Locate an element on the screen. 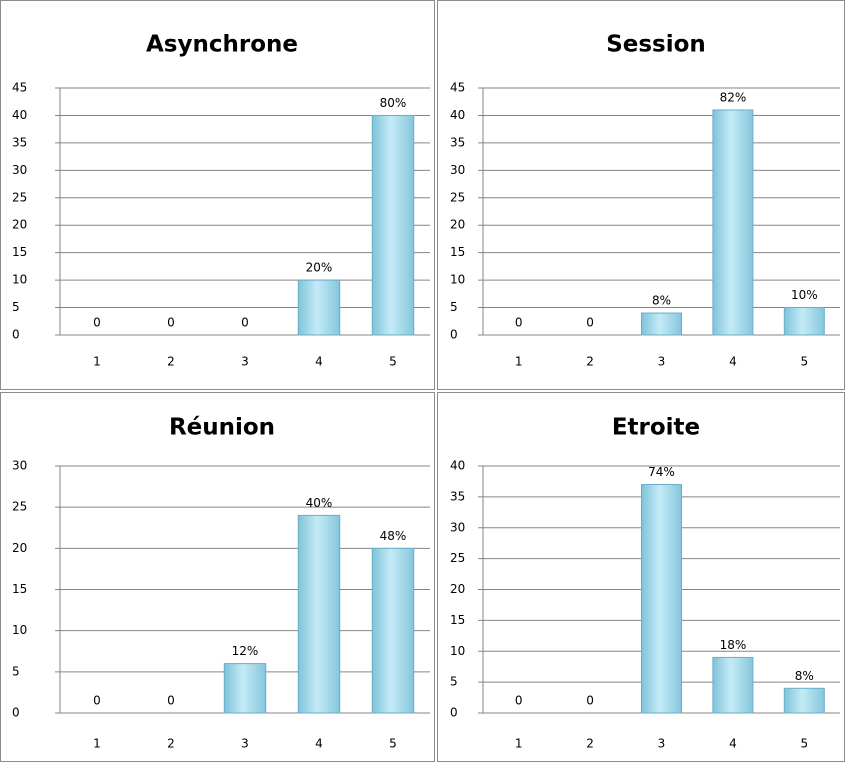 This screenshot has height=762, width=845. data-label: 40% is located at coordinates (319, 503).